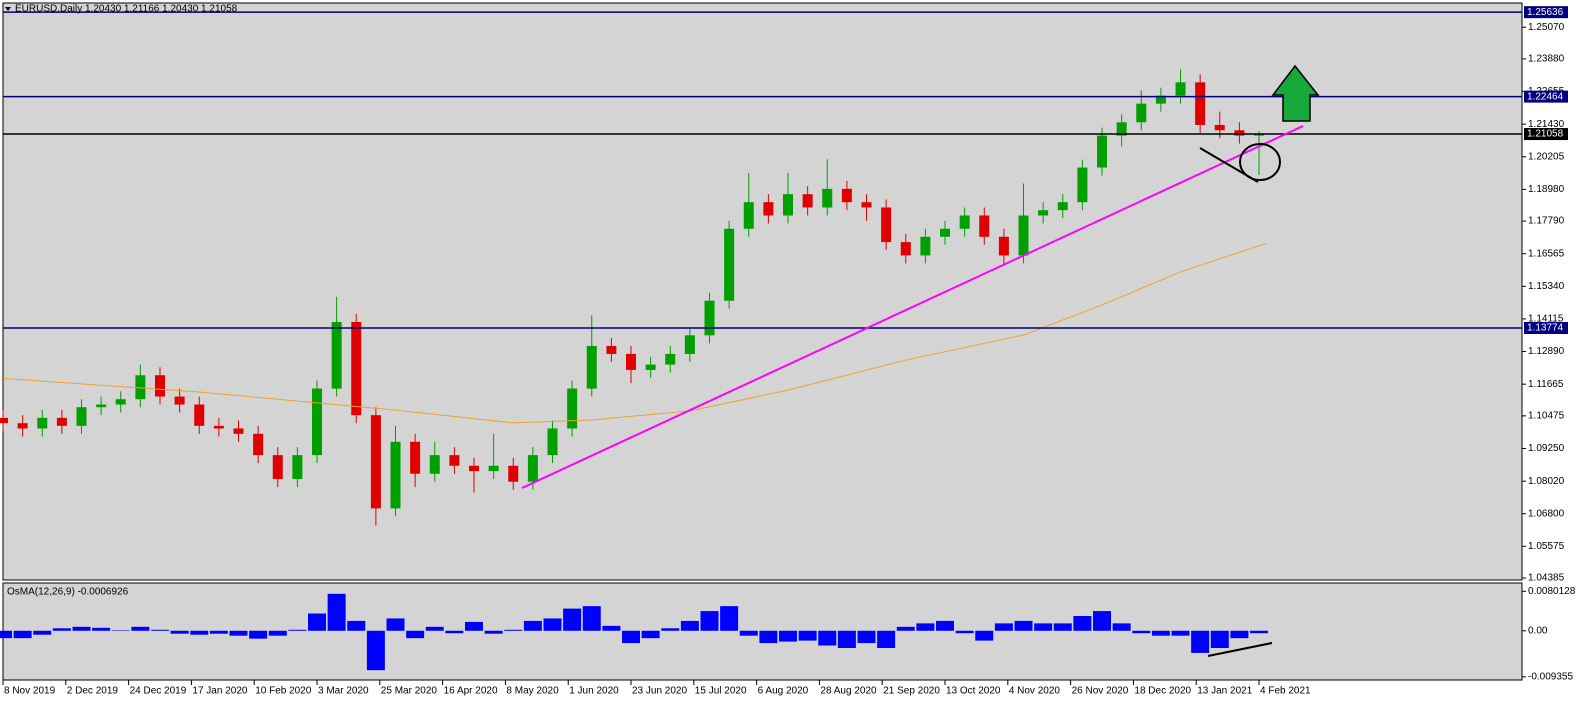  Describe the element at coordinates (1545, 134) in the screenshot. I see `level-label: 1.21058` at that location.